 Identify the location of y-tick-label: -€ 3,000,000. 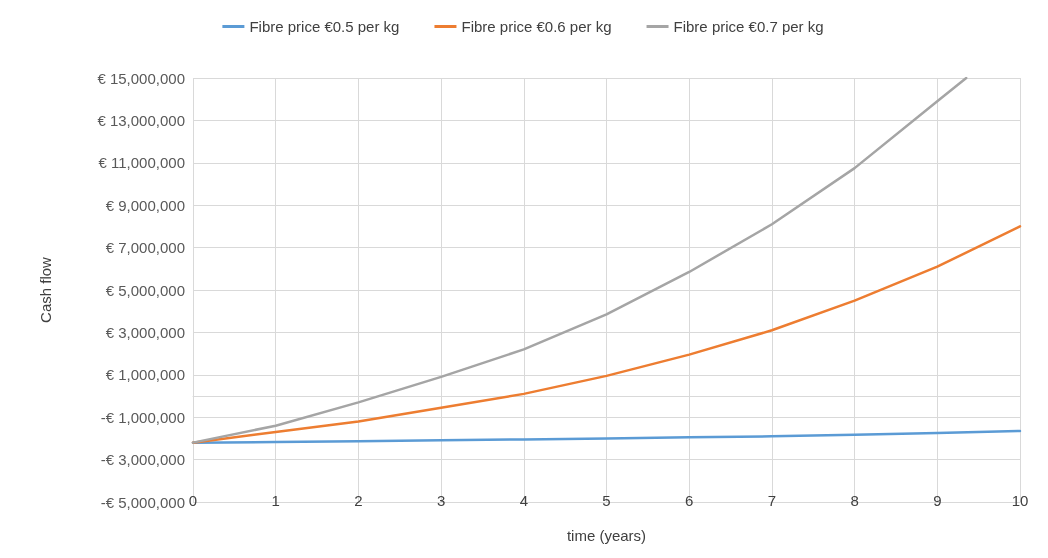
(142, 460).